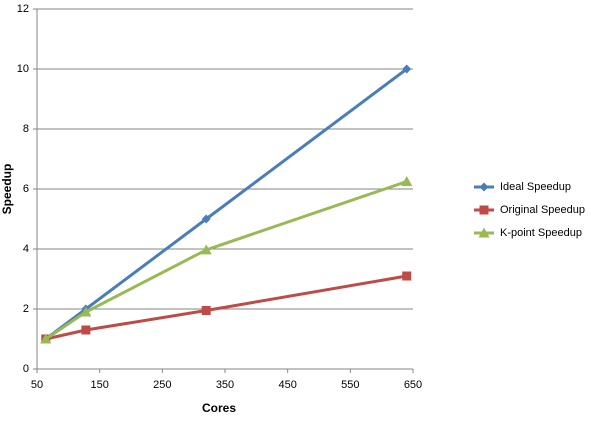 This screenshot has height=423, width=591. Describe the element at coordinates (26, 249) in the screenshot. I see `y-tick-label: 4` at that location.